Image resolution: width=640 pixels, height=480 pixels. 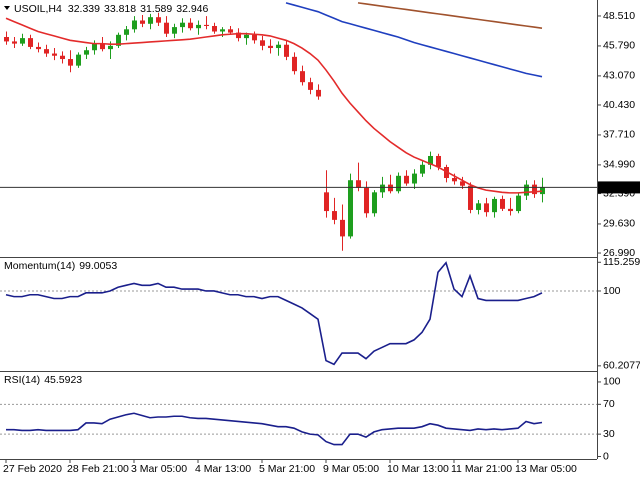 I want to click on indicator-title: Momentum(14), so click(x=39, y=266).